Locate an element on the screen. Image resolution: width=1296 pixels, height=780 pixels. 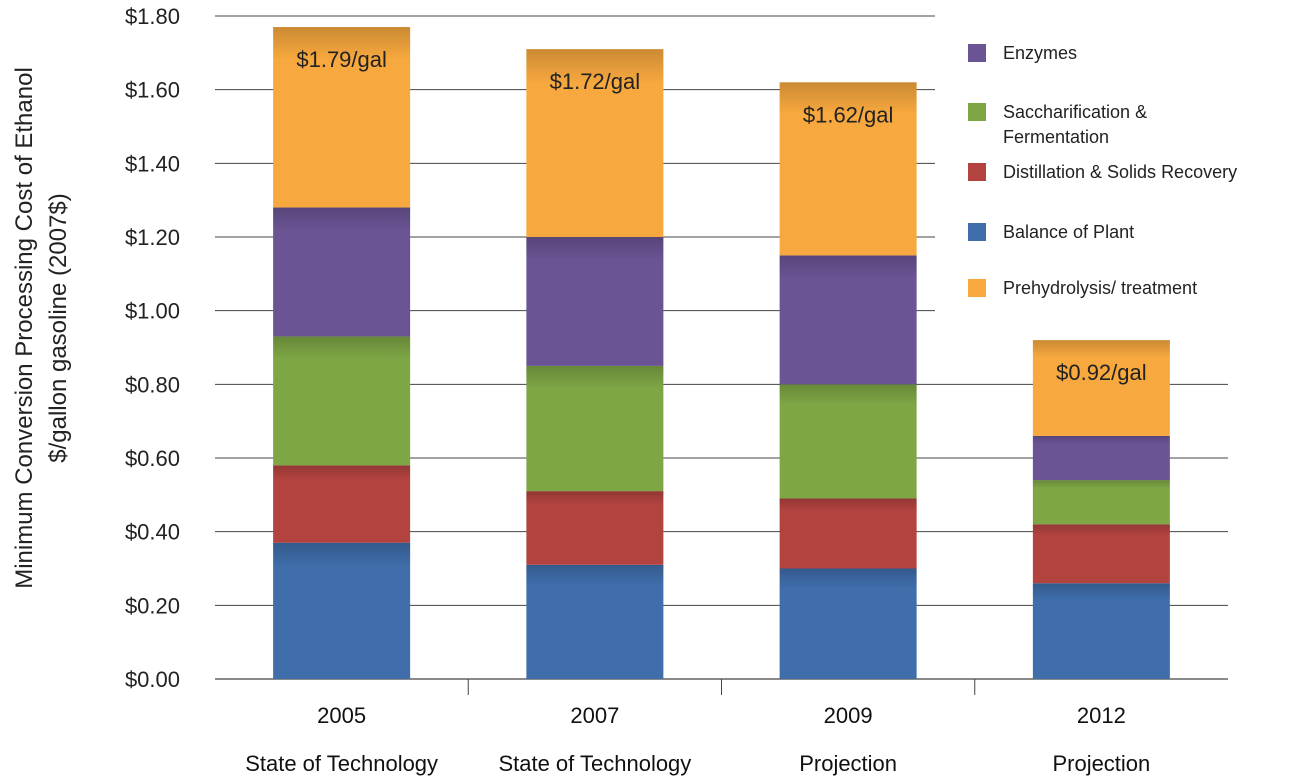
y-tick-label: $0.80 is located at coordinates (152, 384).